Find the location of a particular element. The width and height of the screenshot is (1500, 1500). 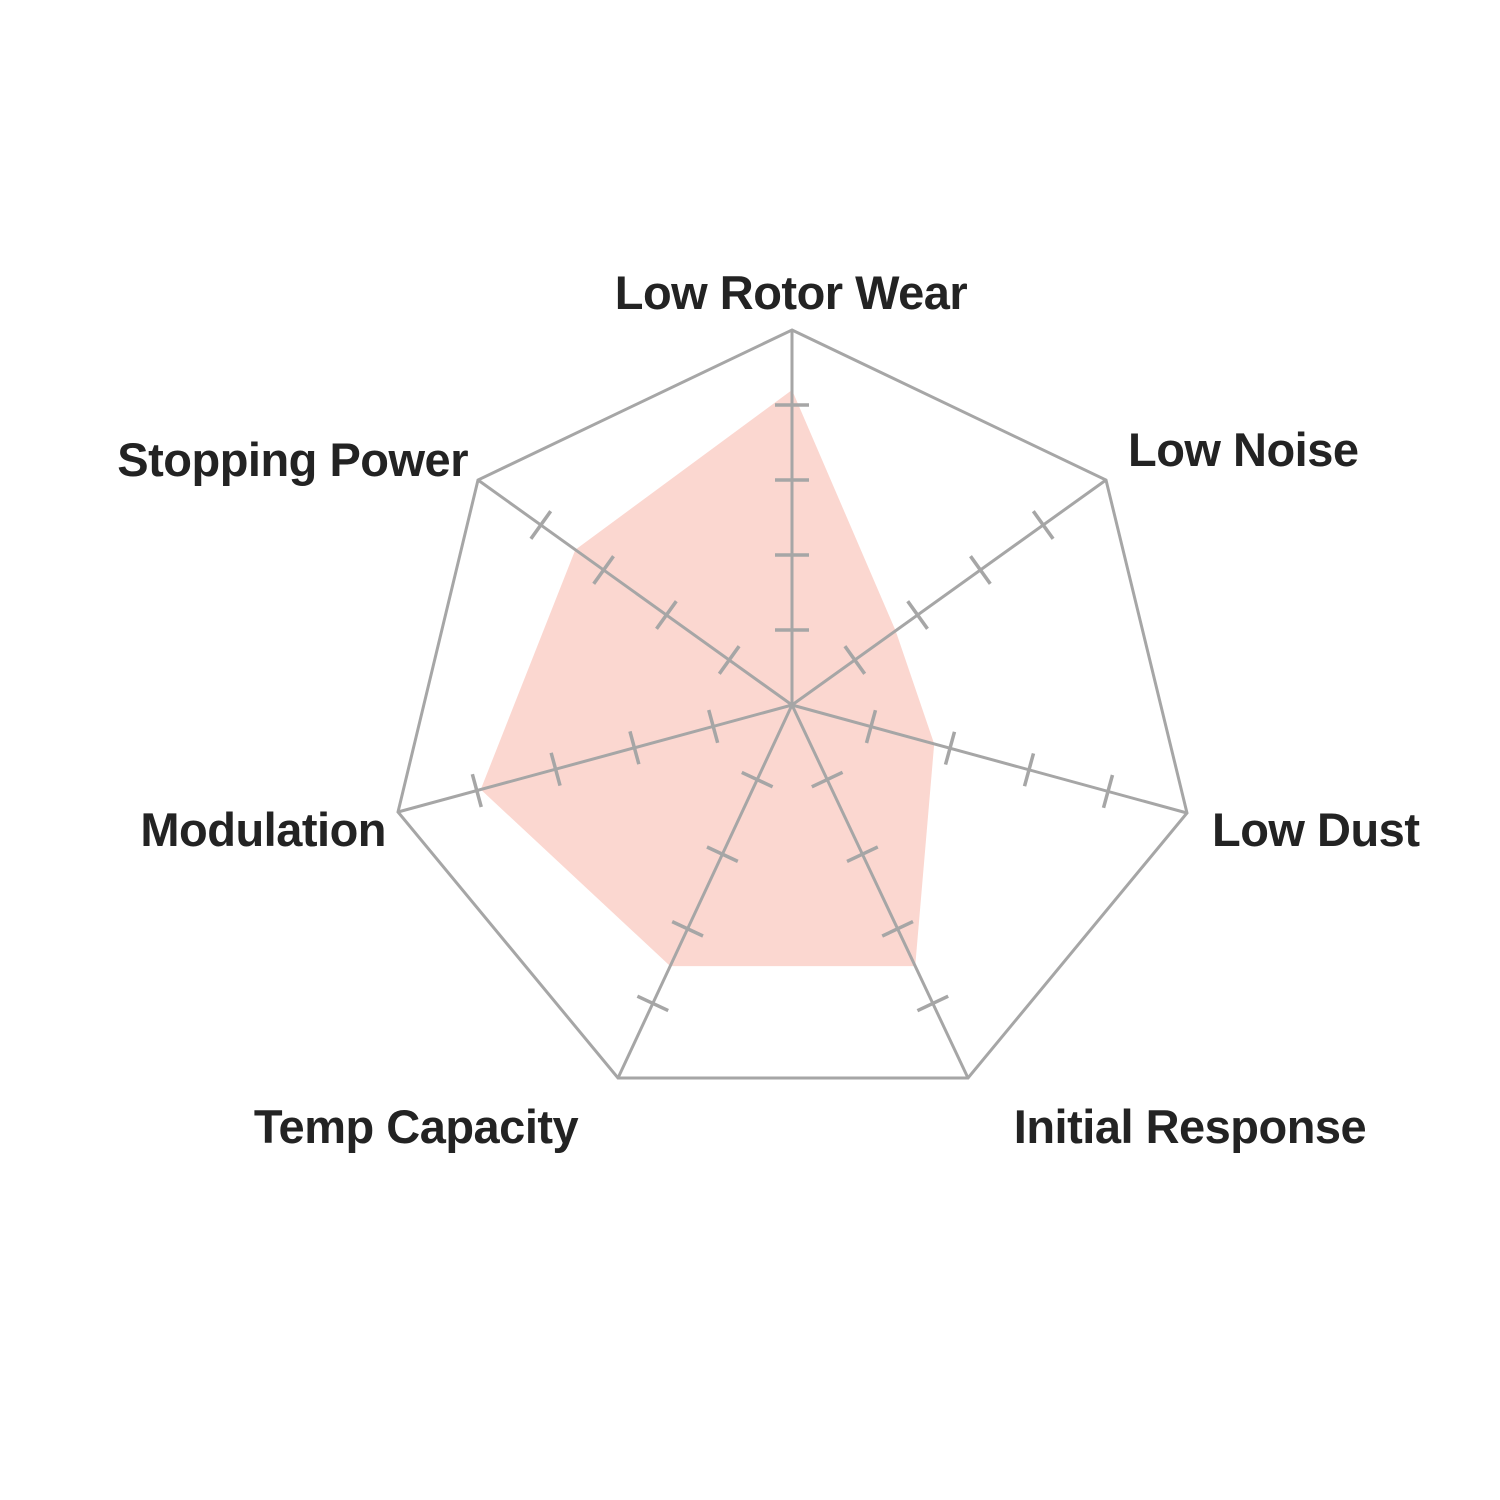

axis-label-initial-response: Initial Response is located at coordinates (1190, 1126).